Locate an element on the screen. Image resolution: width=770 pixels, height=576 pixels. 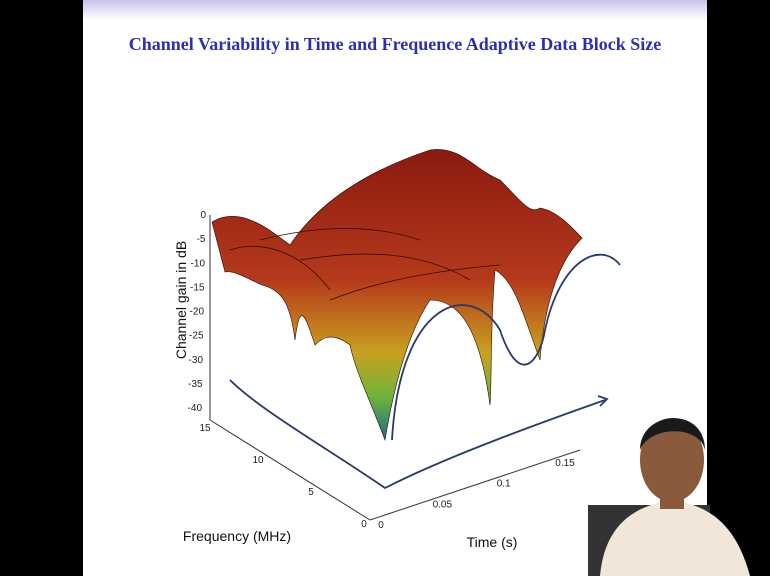
tick-label: -15 is located at coordinates (197, 287).